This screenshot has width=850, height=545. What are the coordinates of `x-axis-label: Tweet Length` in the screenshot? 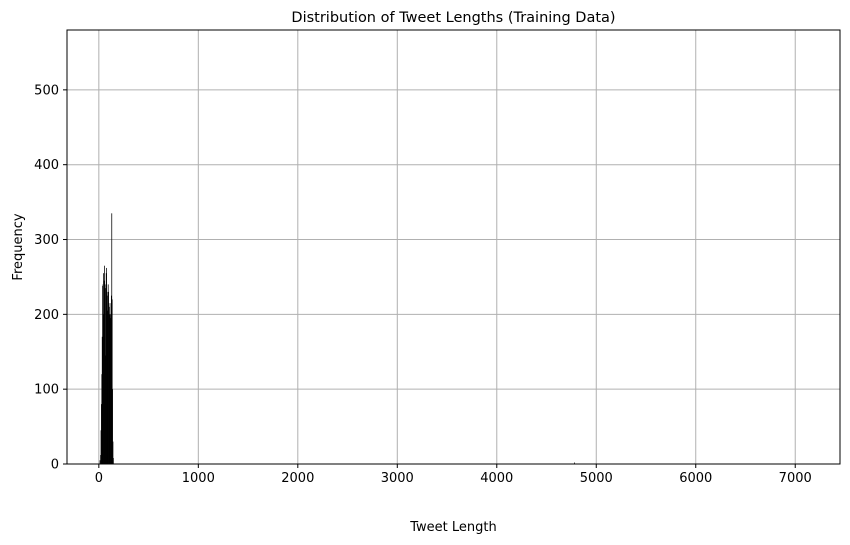 It's located at (453, 527).